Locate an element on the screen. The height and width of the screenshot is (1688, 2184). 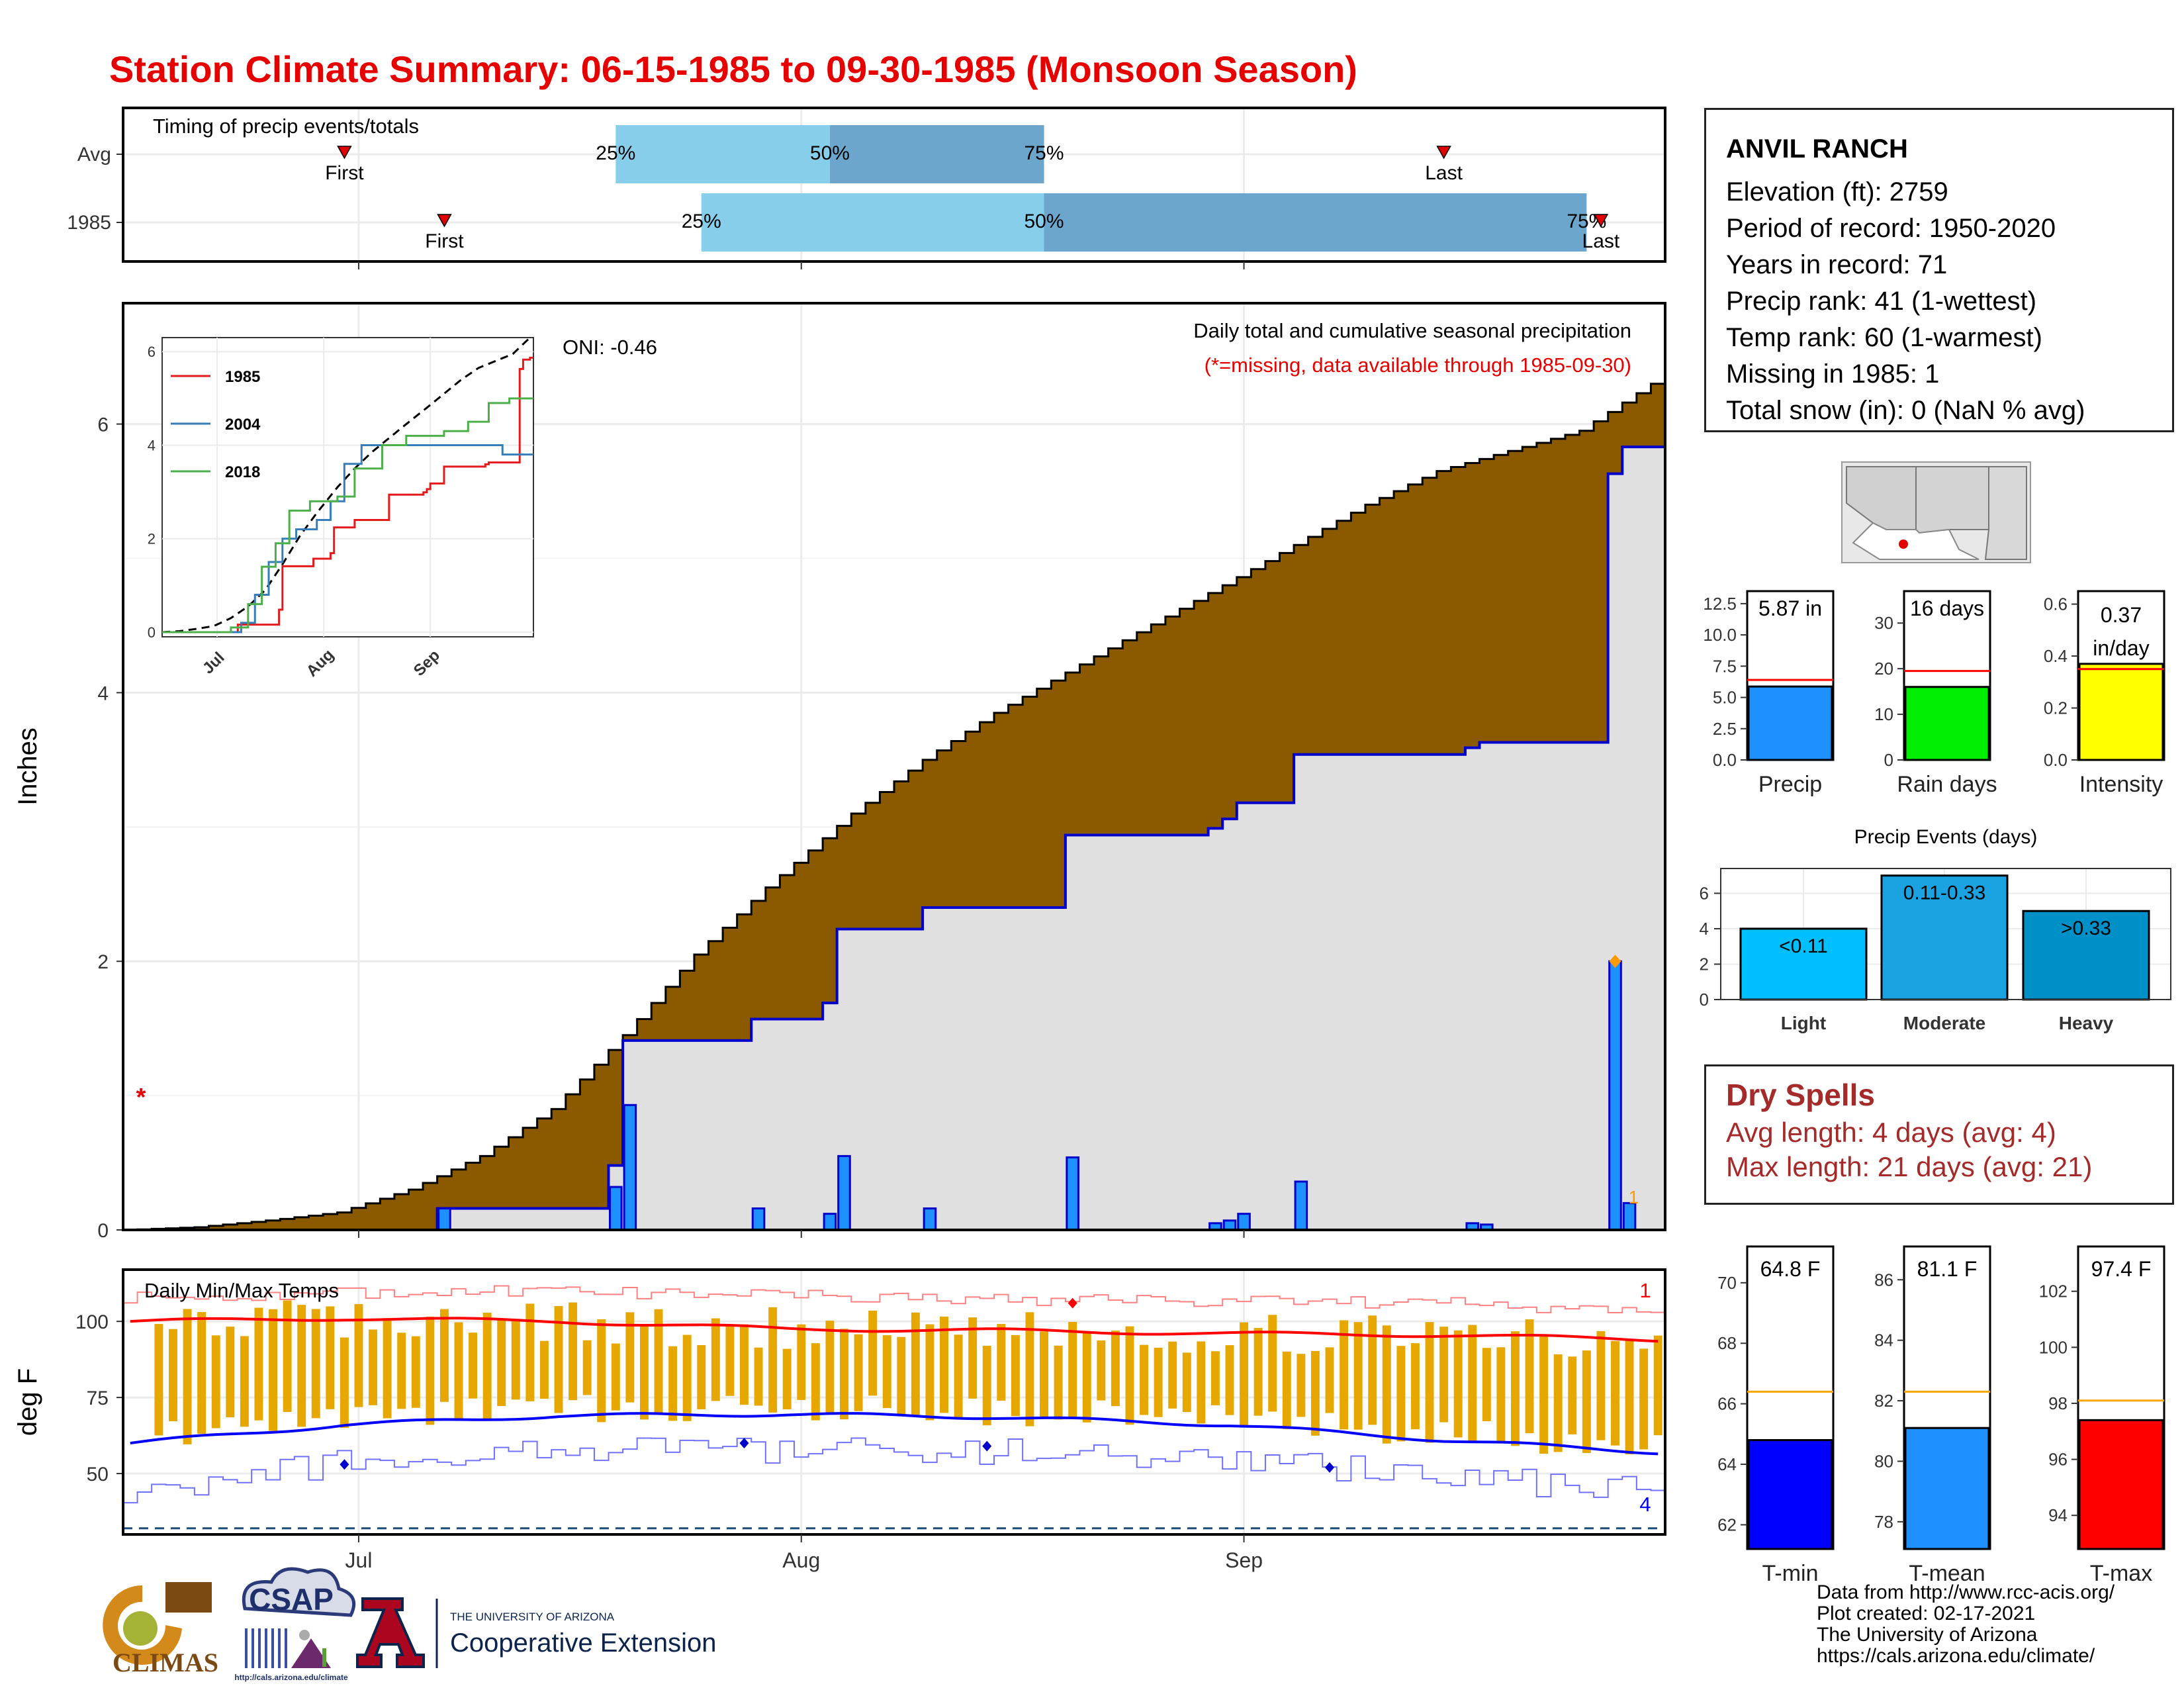
csap-logo-text: CSAP is located at coordinates (291, 1599).